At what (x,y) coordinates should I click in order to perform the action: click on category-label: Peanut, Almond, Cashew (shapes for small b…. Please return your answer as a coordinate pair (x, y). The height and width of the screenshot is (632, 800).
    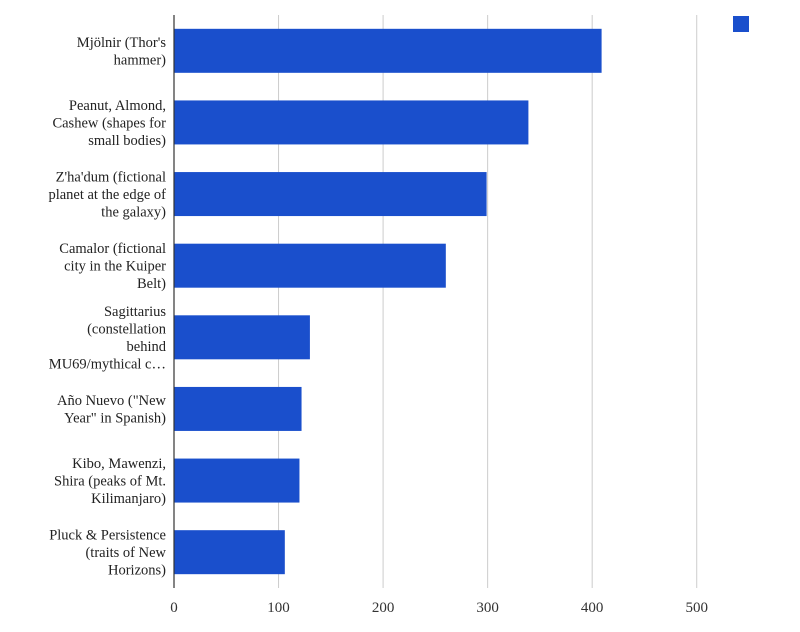
    Looking at the image, I should click on (109, 123).